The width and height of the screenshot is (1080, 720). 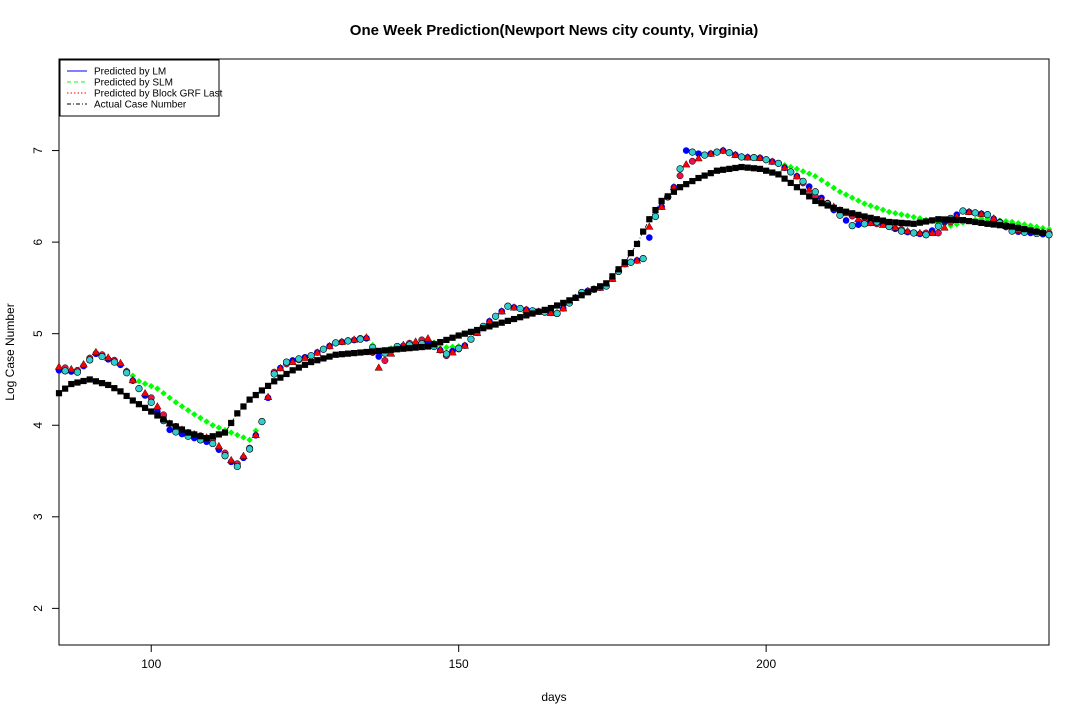 What do you see at coordinates (766, 664) in the screenshot?
I see `x-tick-label: 200` at bounding box center [766, 664].